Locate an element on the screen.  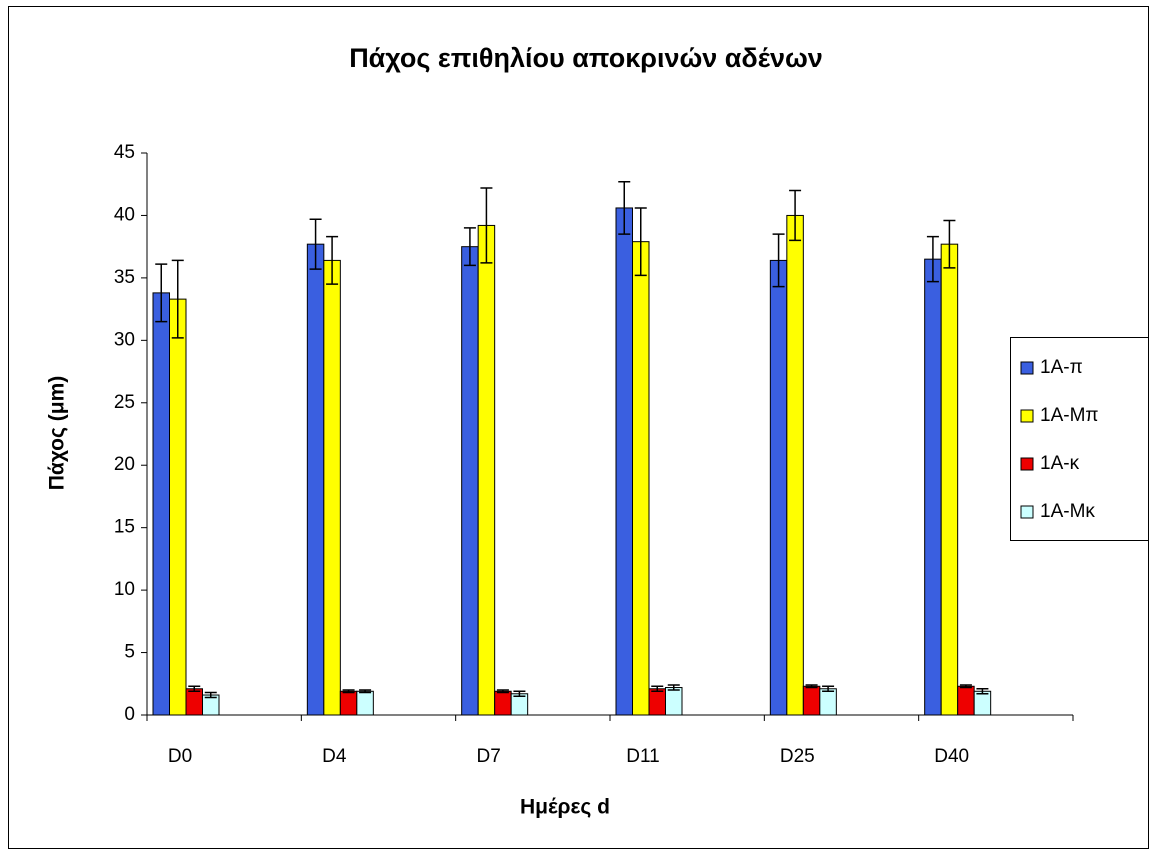
y-tick-label: 45 is located at coordinates (124, 152).